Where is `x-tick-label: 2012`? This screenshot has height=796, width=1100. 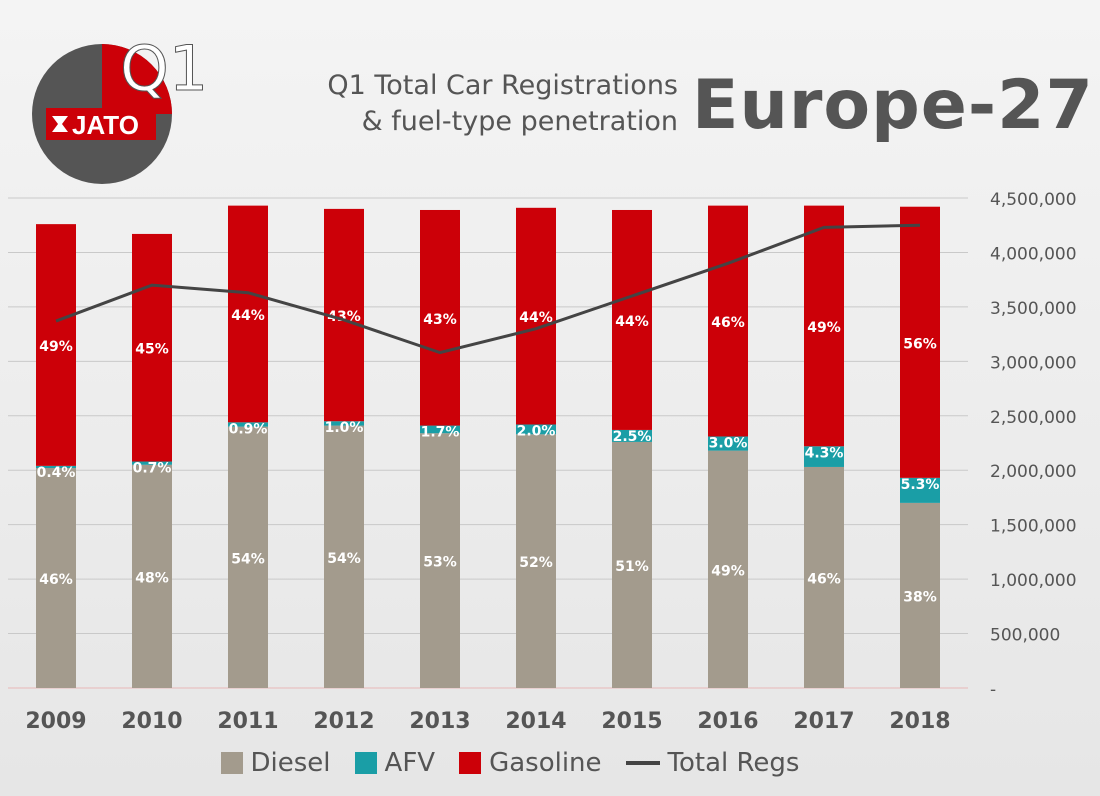
x-tick-label: 2012 is located at coordinates (343, 721).